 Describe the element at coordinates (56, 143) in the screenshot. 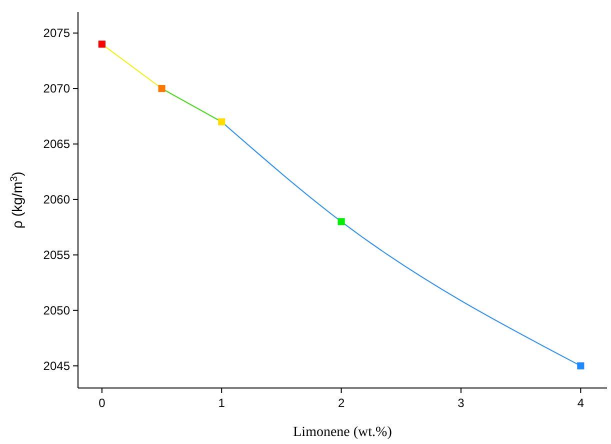

I see `y-tick-label: 2065` at that location.